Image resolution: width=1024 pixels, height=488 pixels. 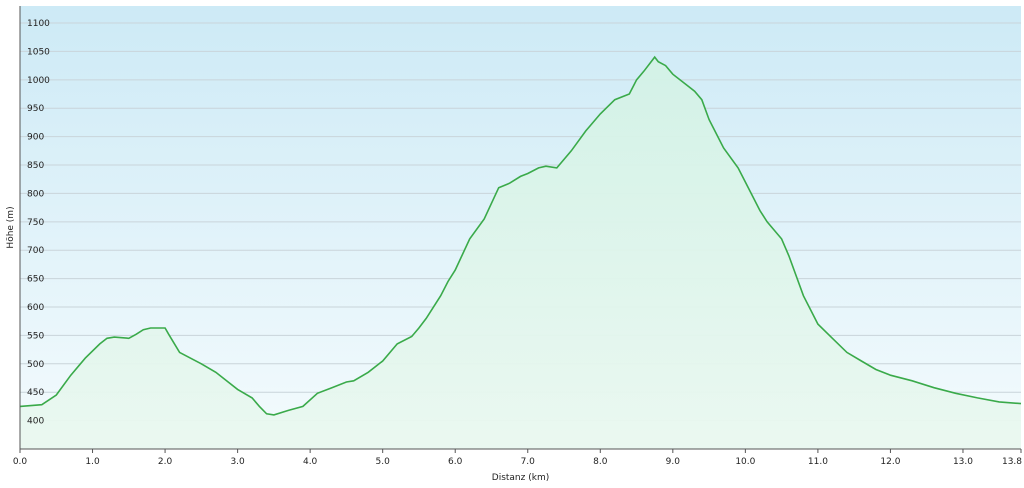 What do you see at coordinates (35, 166) in the screenshot?
I see `y-tick-label: 850` at bounding box center [35, 166].